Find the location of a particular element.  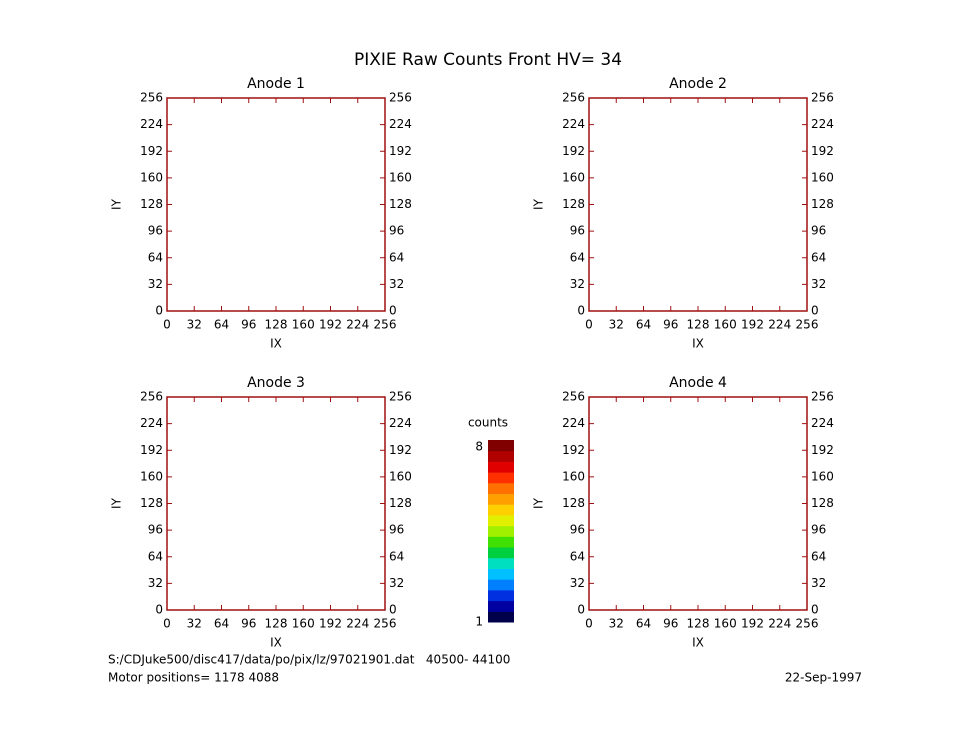

colorbar-min: 1 is located at coordinates (479, 622).